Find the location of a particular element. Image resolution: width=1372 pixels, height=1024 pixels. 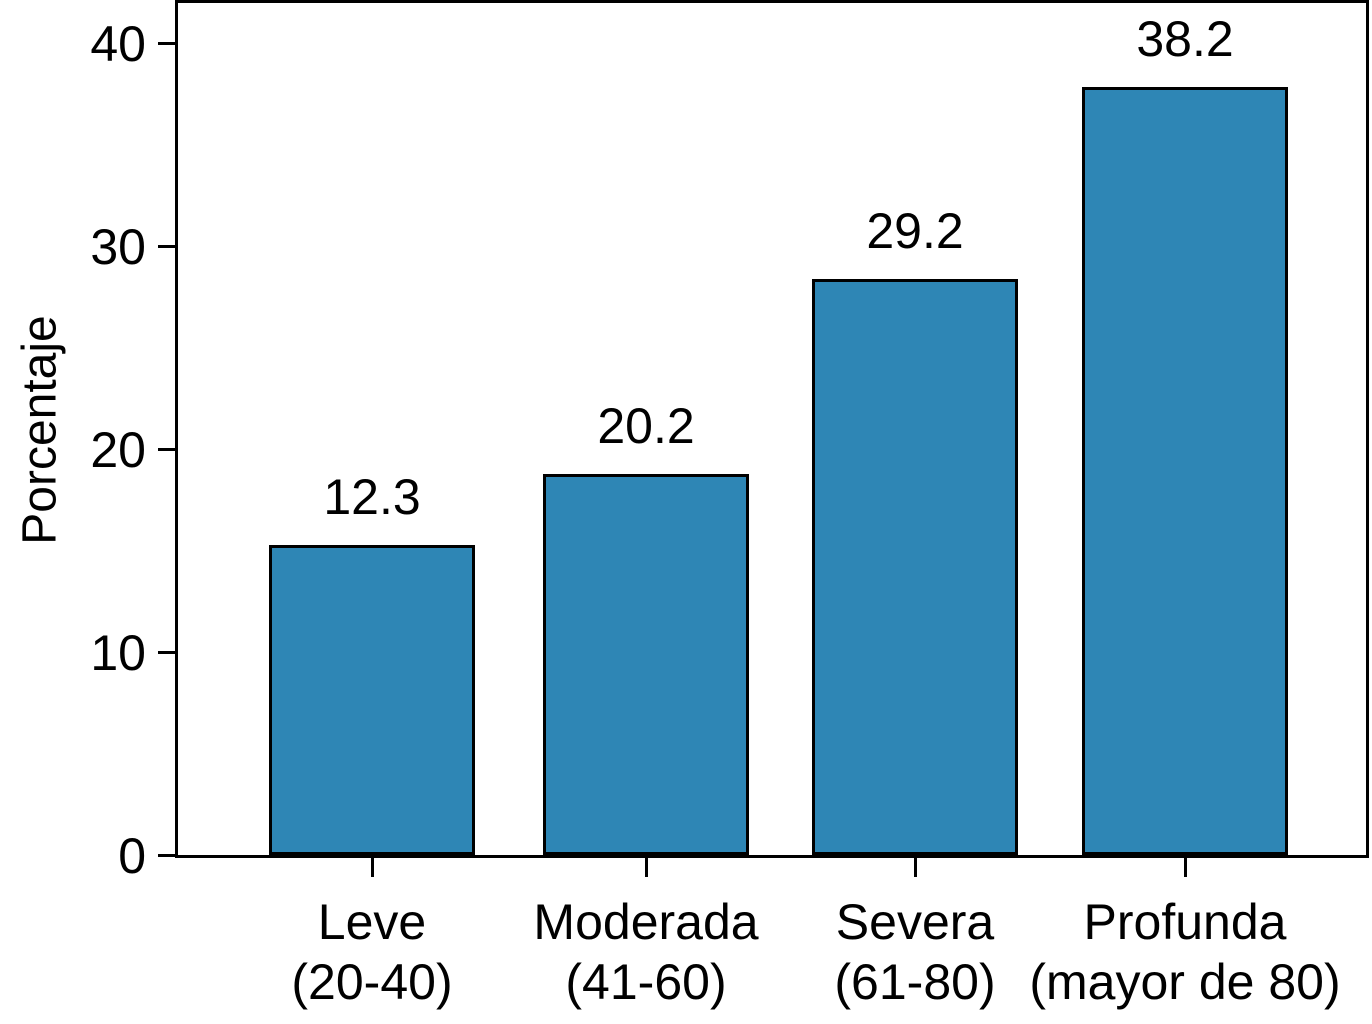

bar-leve is located at coordinates (372, 700).